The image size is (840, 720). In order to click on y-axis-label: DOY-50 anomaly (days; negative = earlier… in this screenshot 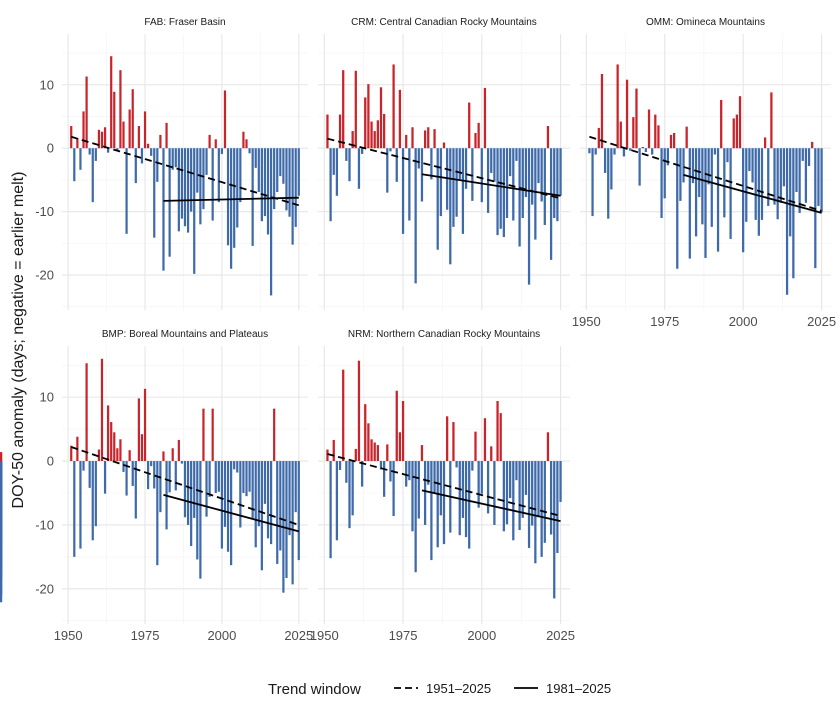, I will do `click(18, 340)`.